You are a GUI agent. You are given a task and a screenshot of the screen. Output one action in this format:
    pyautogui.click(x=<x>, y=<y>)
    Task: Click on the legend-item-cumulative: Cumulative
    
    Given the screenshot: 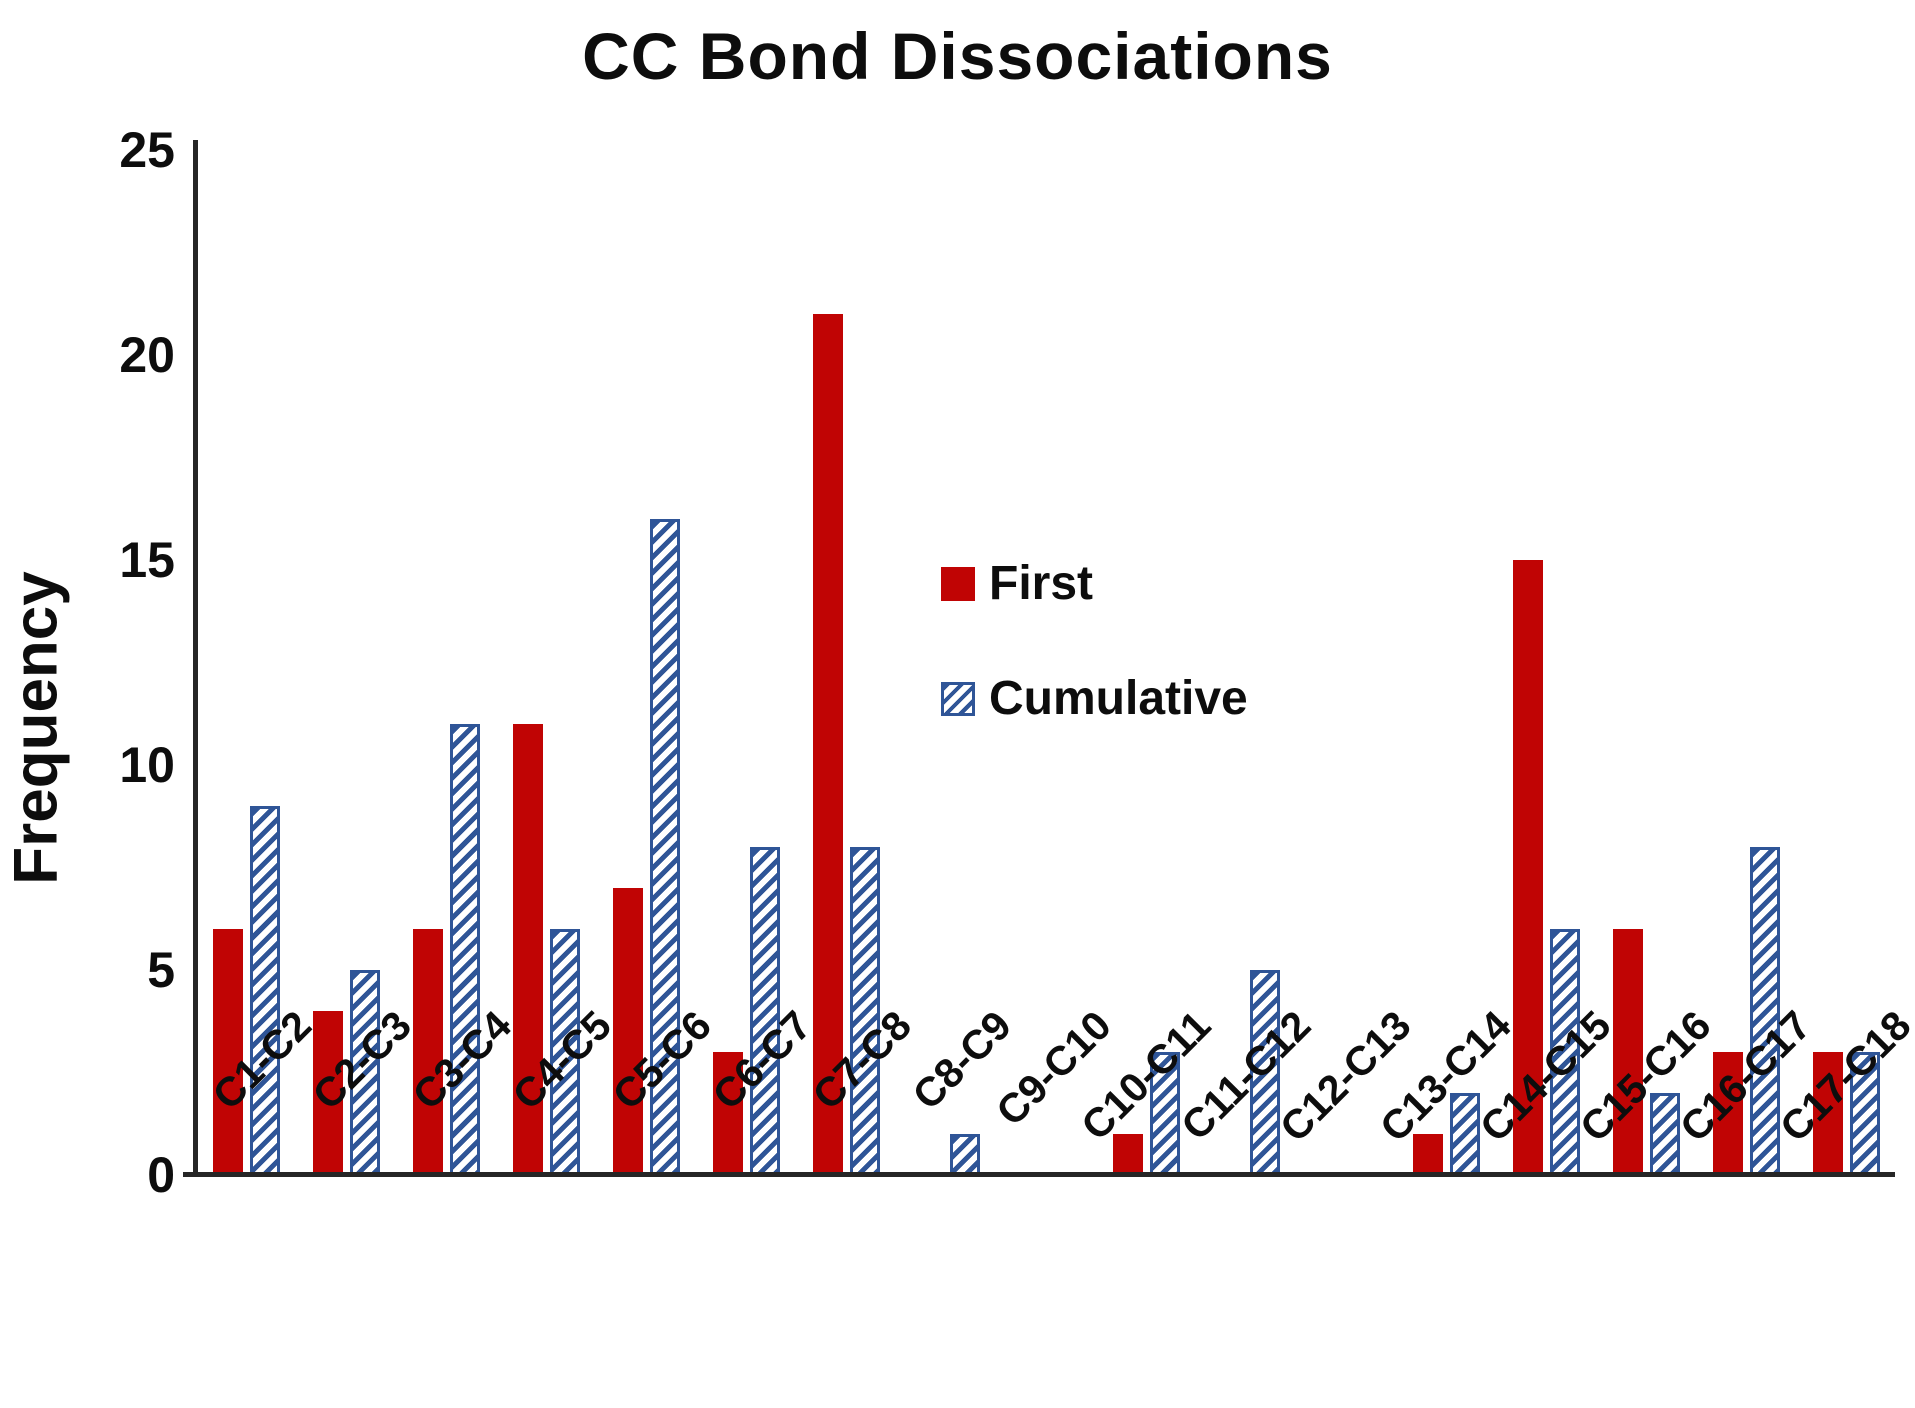 What is the action you would take?
    pyautogui.click(x=1094, y=698)
    